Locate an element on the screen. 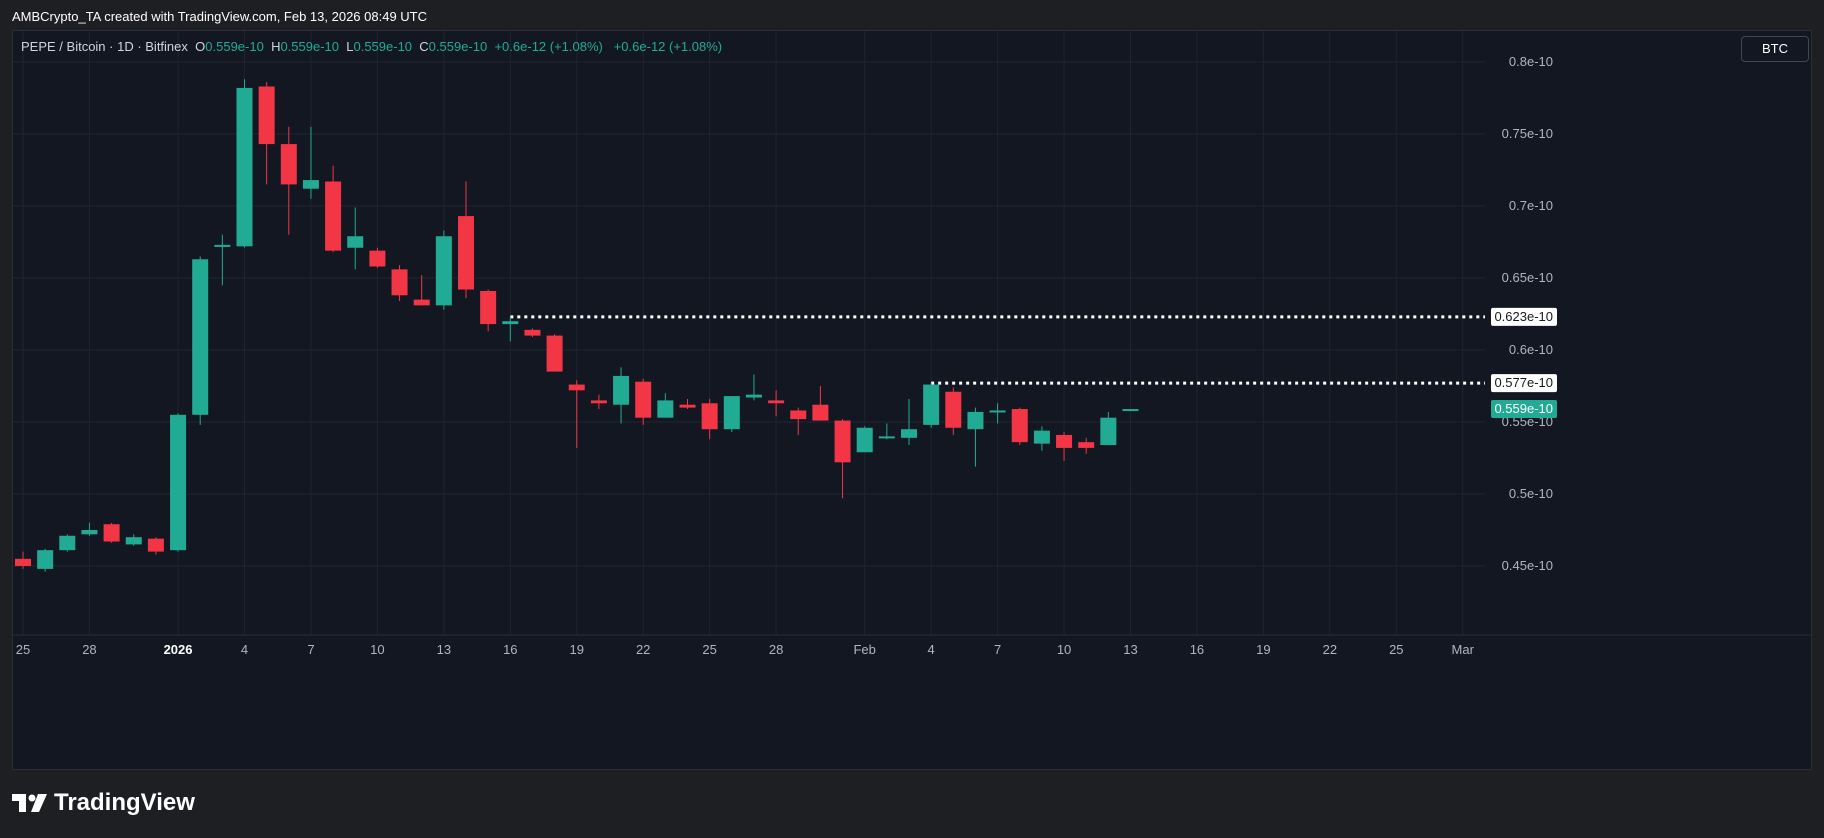 The image size is (1824, 838). high-value: 0.559e-10 is located at coordinates (310, 46).